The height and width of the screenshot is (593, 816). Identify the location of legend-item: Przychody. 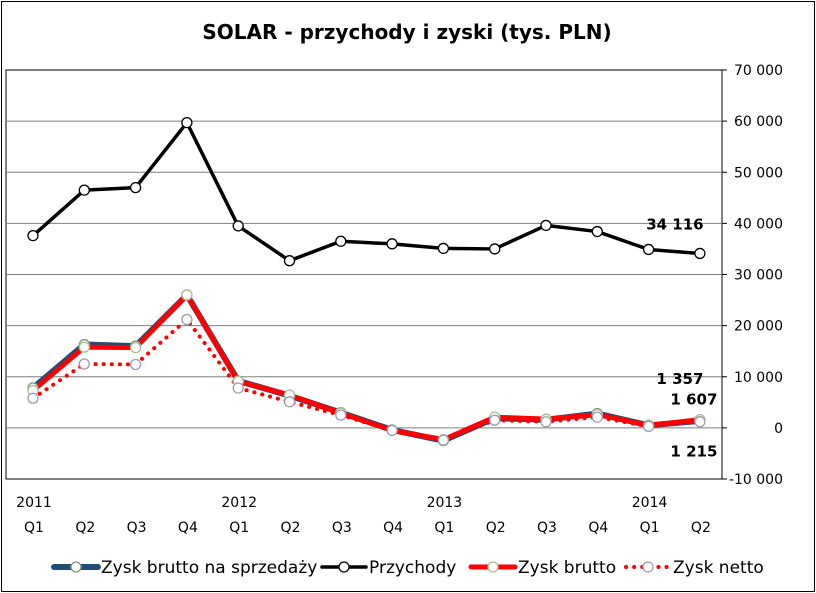
(388, 568).